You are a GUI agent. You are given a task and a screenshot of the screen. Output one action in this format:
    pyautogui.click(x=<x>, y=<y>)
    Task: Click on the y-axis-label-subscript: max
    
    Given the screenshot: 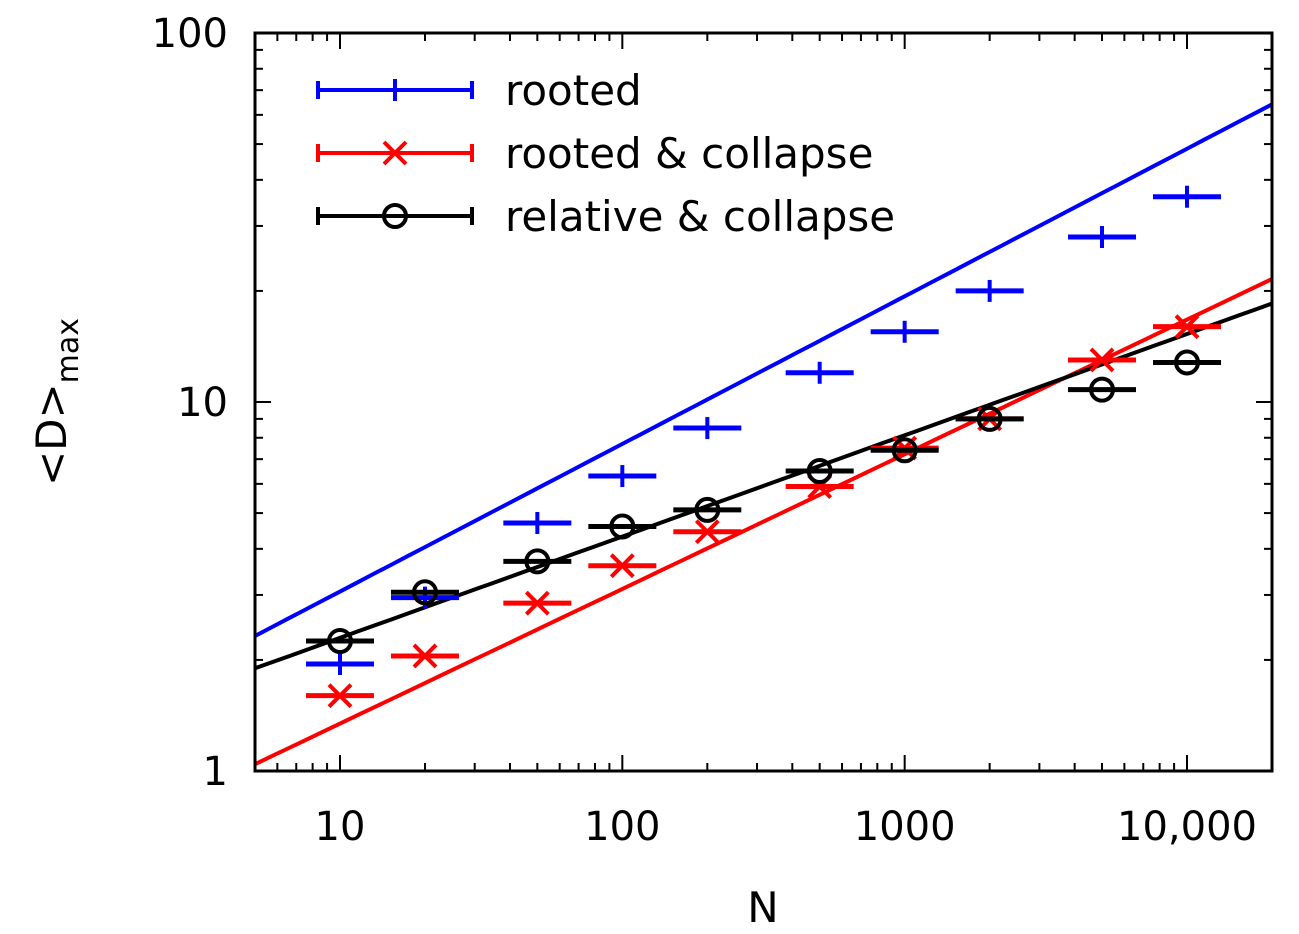 What is the action you would take?
    pyautogui.click(x=68, y=350)
    